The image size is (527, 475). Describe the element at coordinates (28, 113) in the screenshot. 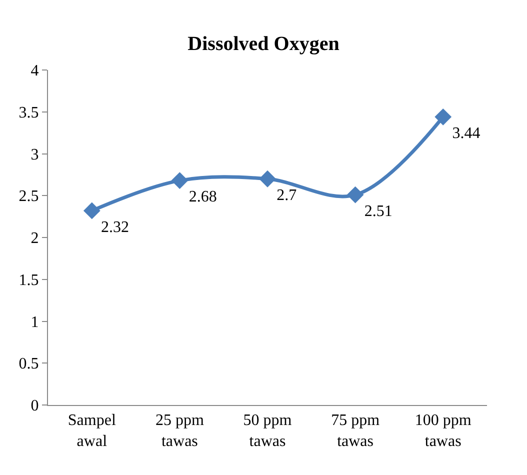

I see `y-tick-label: 3.5` at that location.